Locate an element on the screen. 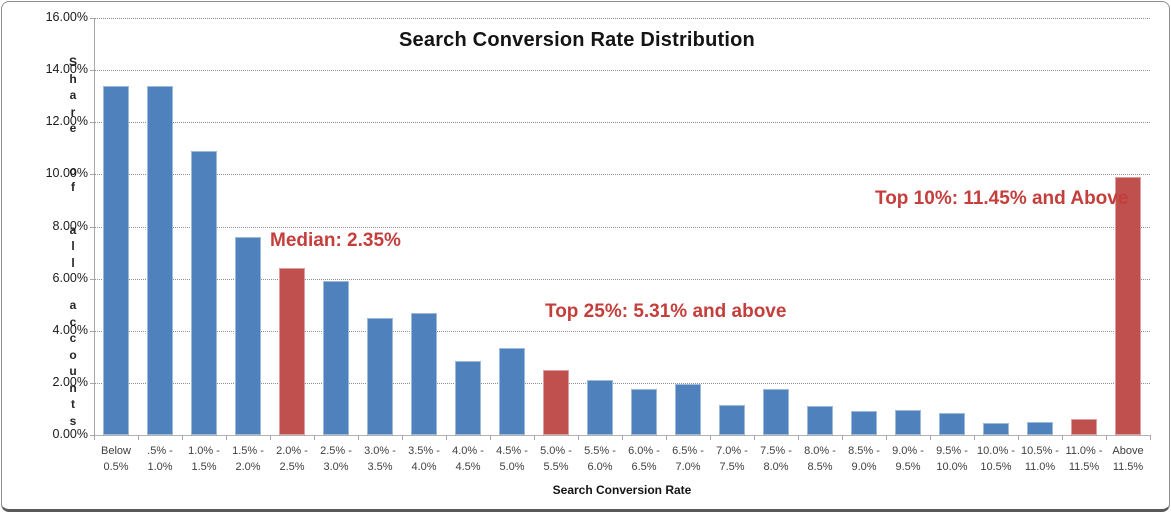  x-tick-label: .5% -1.0% is located at coordinates (160, 459).